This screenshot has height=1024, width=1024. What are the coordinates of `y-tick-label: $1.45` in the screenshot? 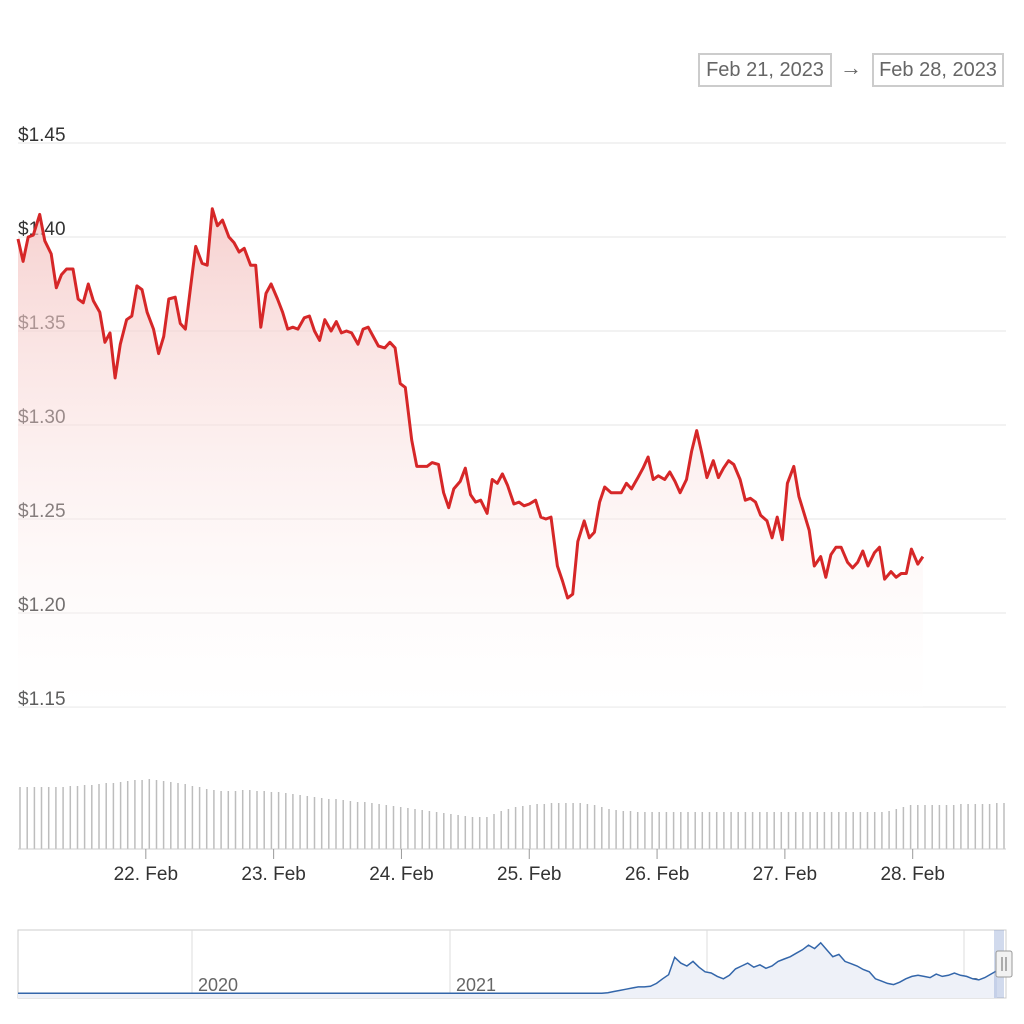 It's located at (42, 135).